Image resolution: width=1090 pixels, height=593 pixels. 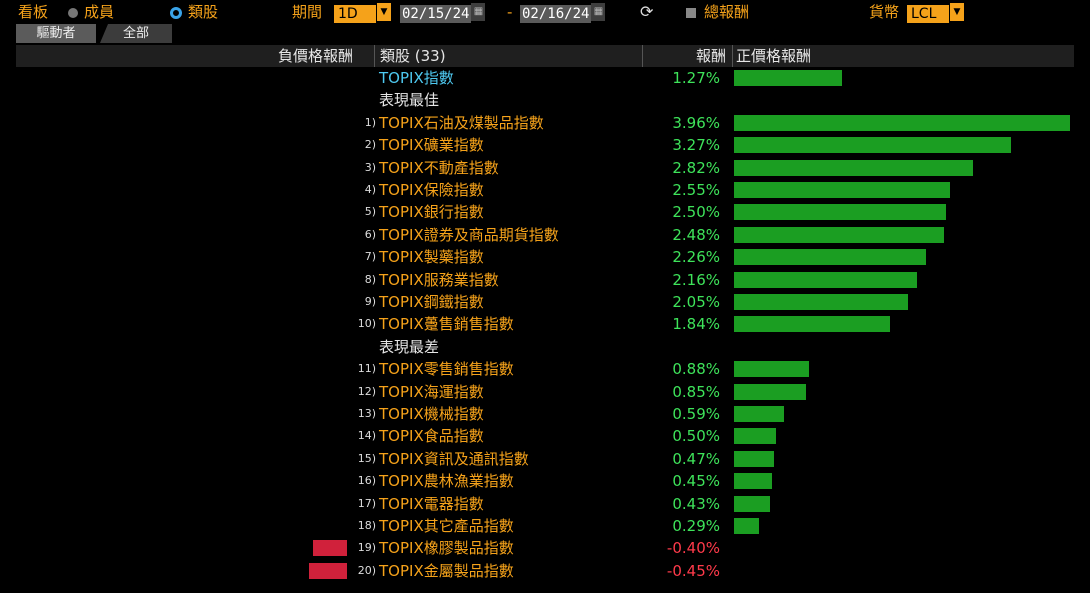 What do you see at coordinates (366, 525) in the screenshot?
I see `rank-number: 18)` at bounding box center [366, 525].